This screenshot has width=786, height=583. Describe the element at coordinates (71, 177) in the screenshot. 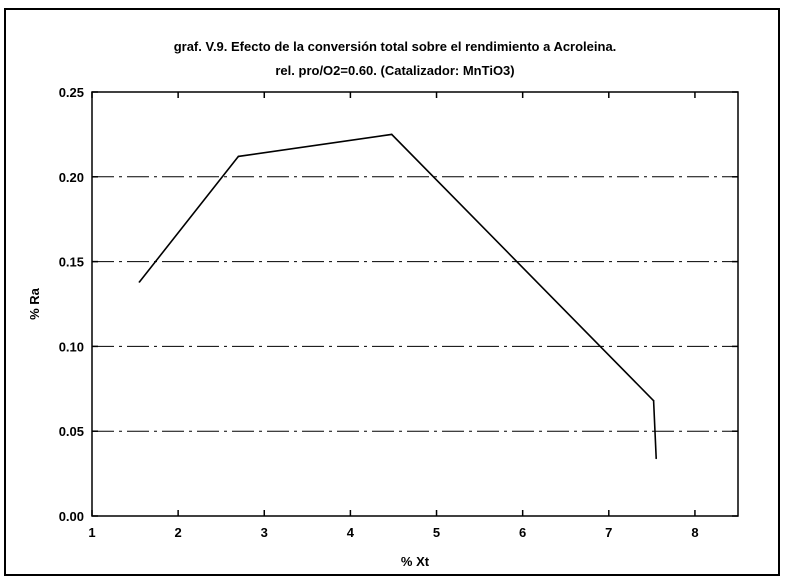

I see `y-tick-label-4: 0.20` at that location.